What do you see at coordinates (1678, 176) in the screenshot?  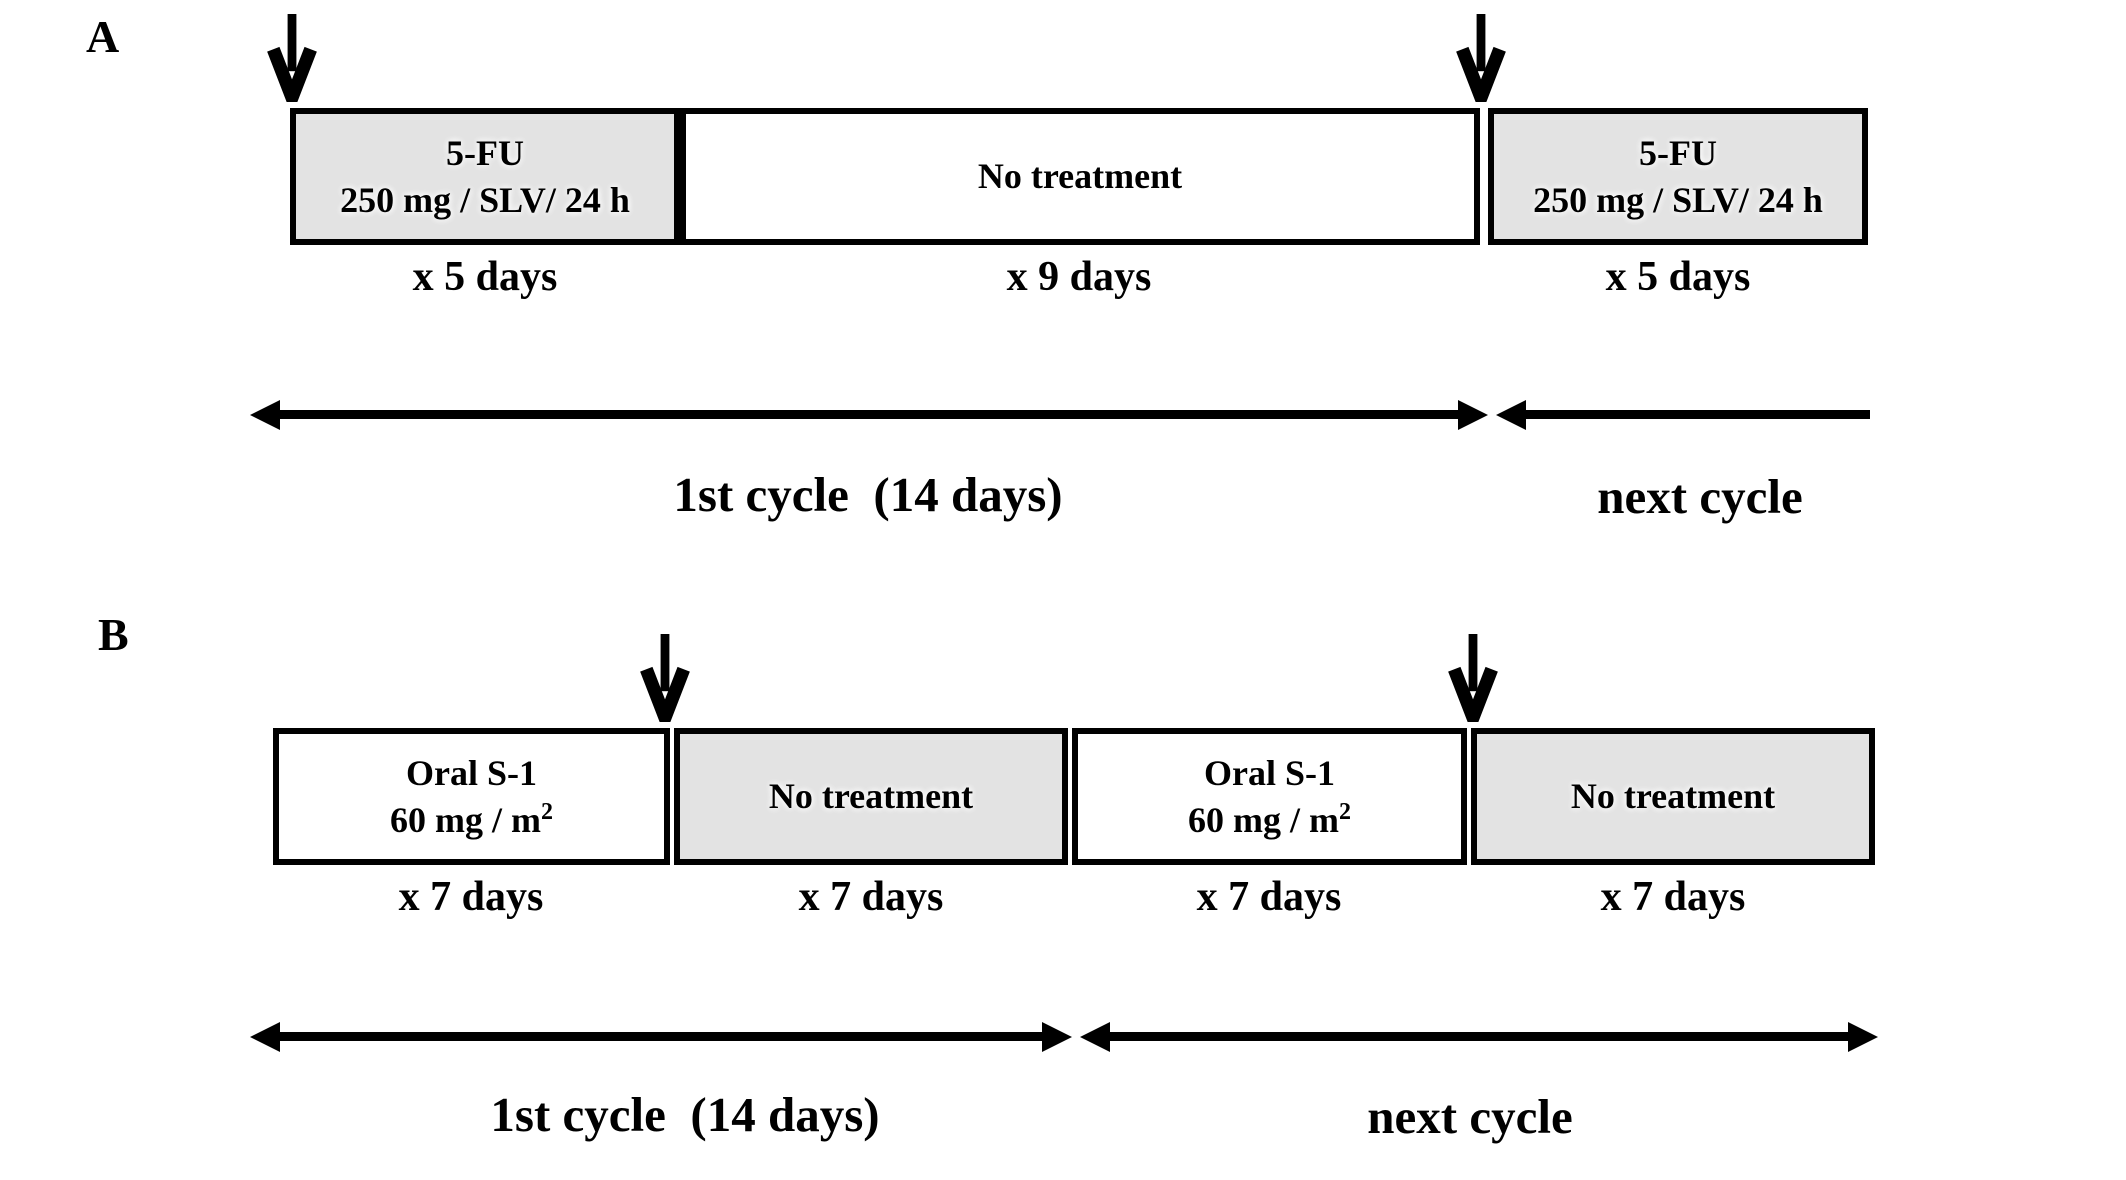 I see `treatment-box-5fu-next: 5-FU 250 mg / SLV/ 24 h` at bounding box center [1678, 176].